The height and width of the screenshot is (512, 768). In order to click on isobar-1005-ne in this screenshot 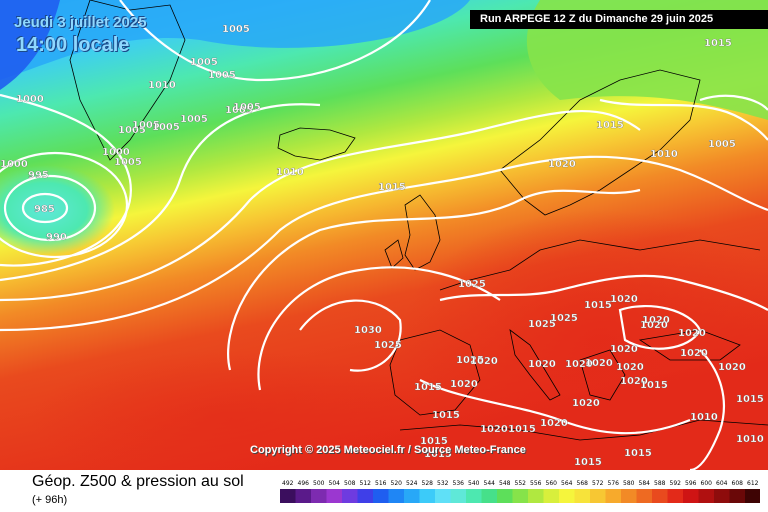, I will do `click(733, 102)`.